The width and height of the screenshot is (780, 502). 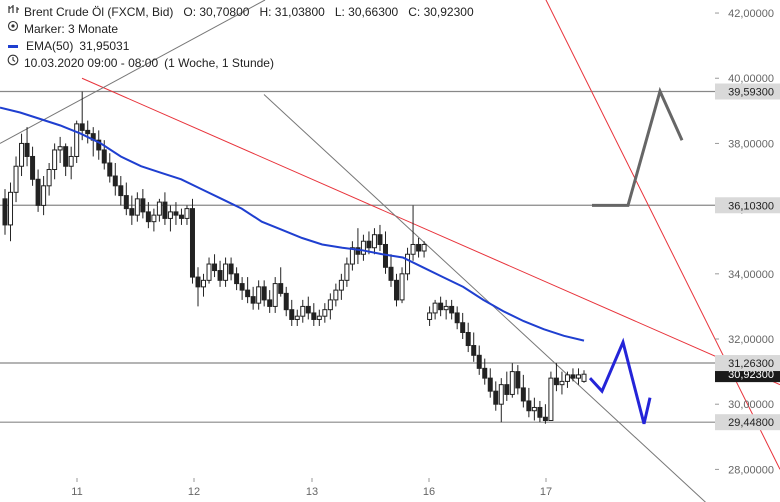 What do you see at coordinates (366, 12) in the screenshot?
I see `ohlc-low: L: 30,66300` at bounding box center [366, 12].